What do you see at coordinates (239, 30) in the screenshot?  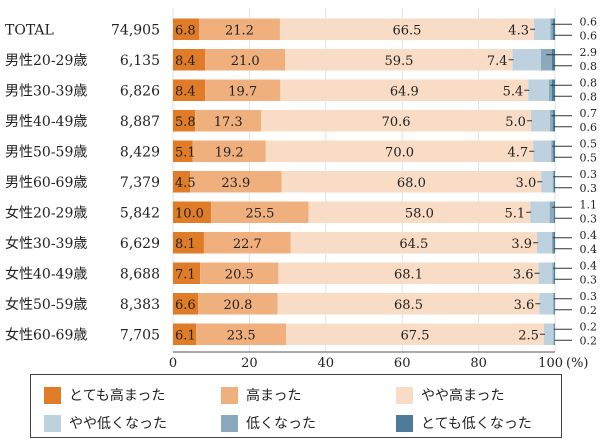 I see `data-label: 21.2` at bounding box center [239, 30].